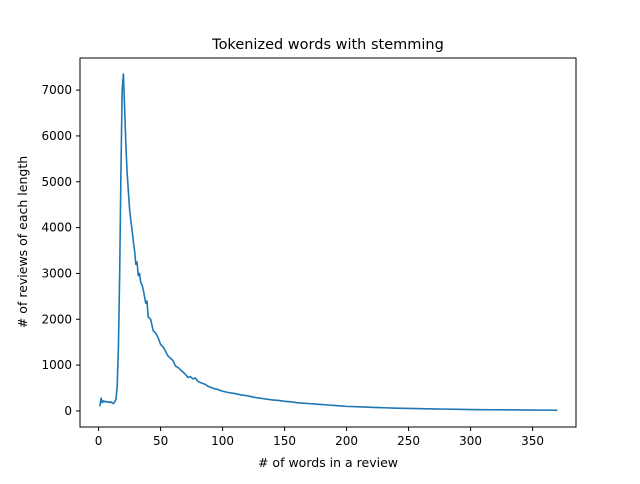 The height and width of the screenshot is (484, 640). Describe the element at coordinates (346, 441) in the screenshot. I see `x-tick-label: 200` at that location.